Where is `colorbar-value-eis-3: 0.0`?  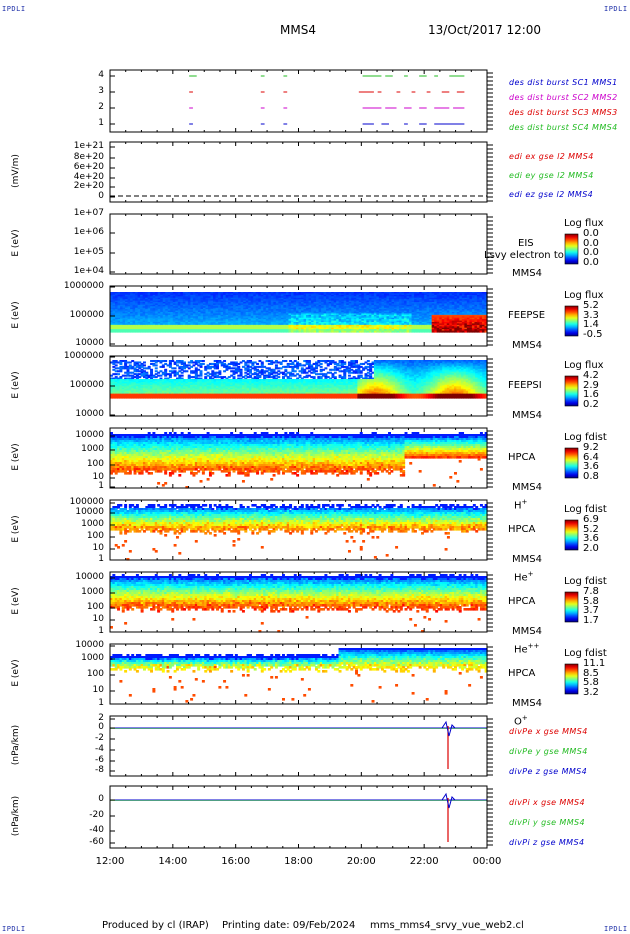
colorbar-value-eis-3: 0.0 is located at coordinates (591, 262).